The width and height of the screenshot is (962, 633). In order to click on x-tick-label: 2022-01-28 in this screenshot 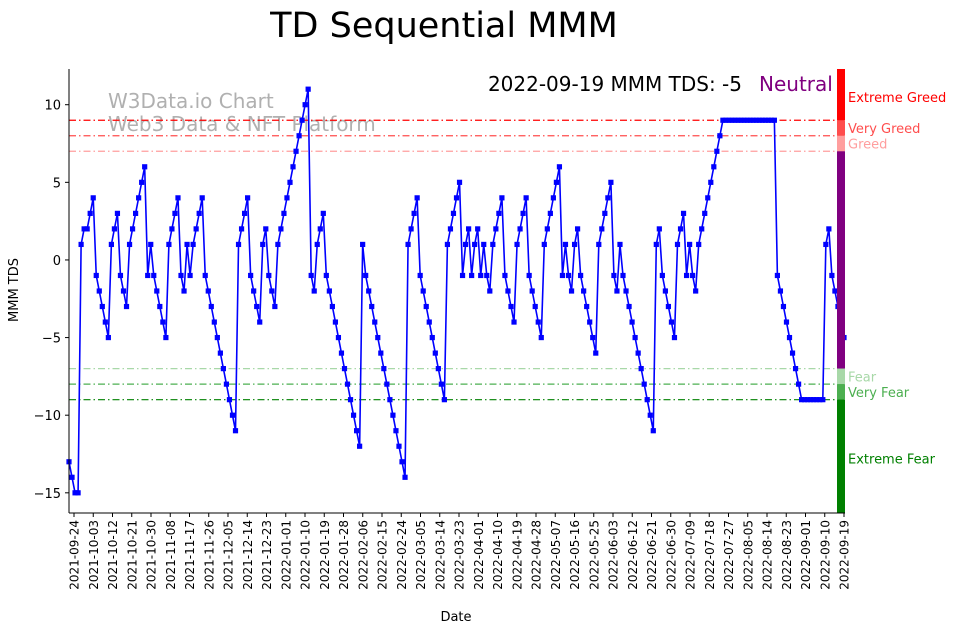, I will do `click(344, 555)`.